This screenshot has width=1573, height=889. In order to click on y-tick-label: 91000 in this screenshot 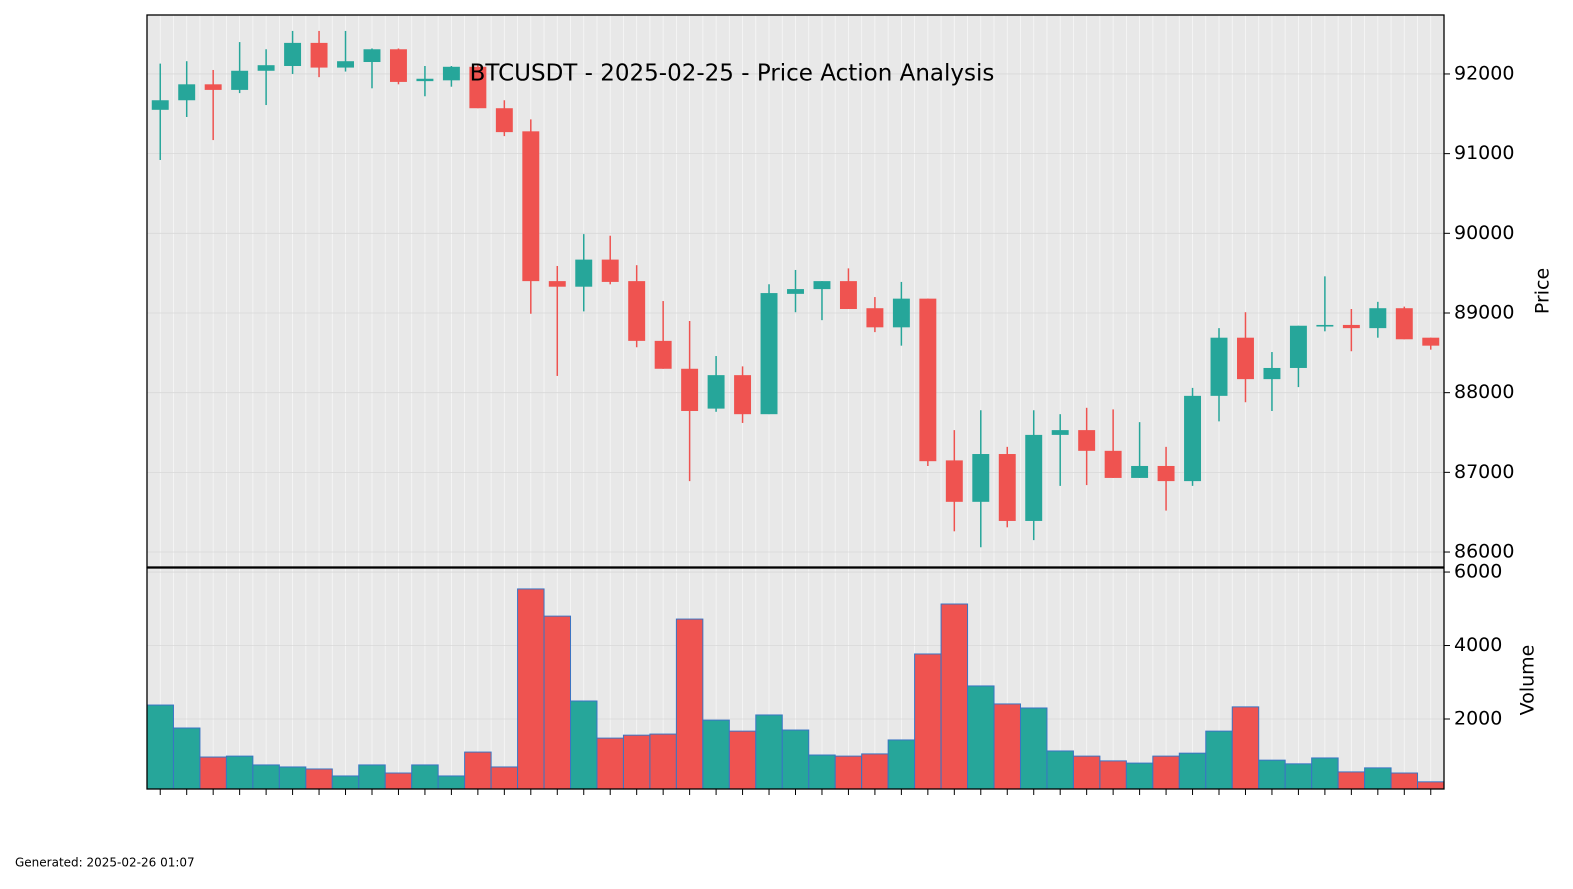, I will do `click(1484, 153)`.